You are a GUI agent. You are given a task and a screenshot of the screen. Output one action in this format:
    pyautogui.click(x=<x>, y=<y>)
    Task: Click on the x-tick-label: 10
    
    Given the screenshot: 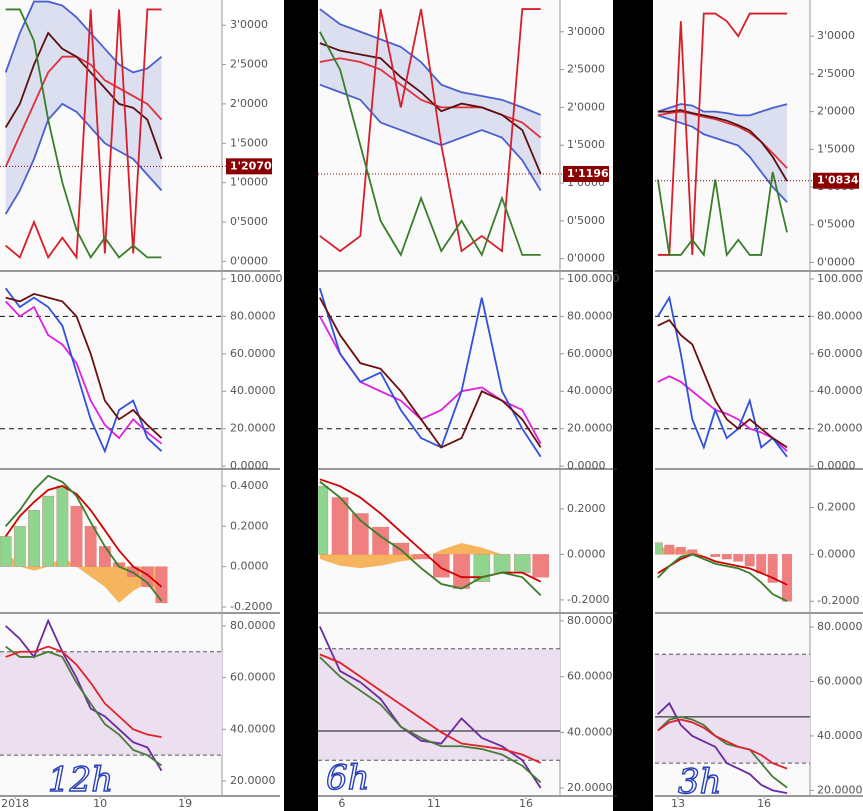 What is the action you would take?
    pyautogui.click(x=100, y=803)
    